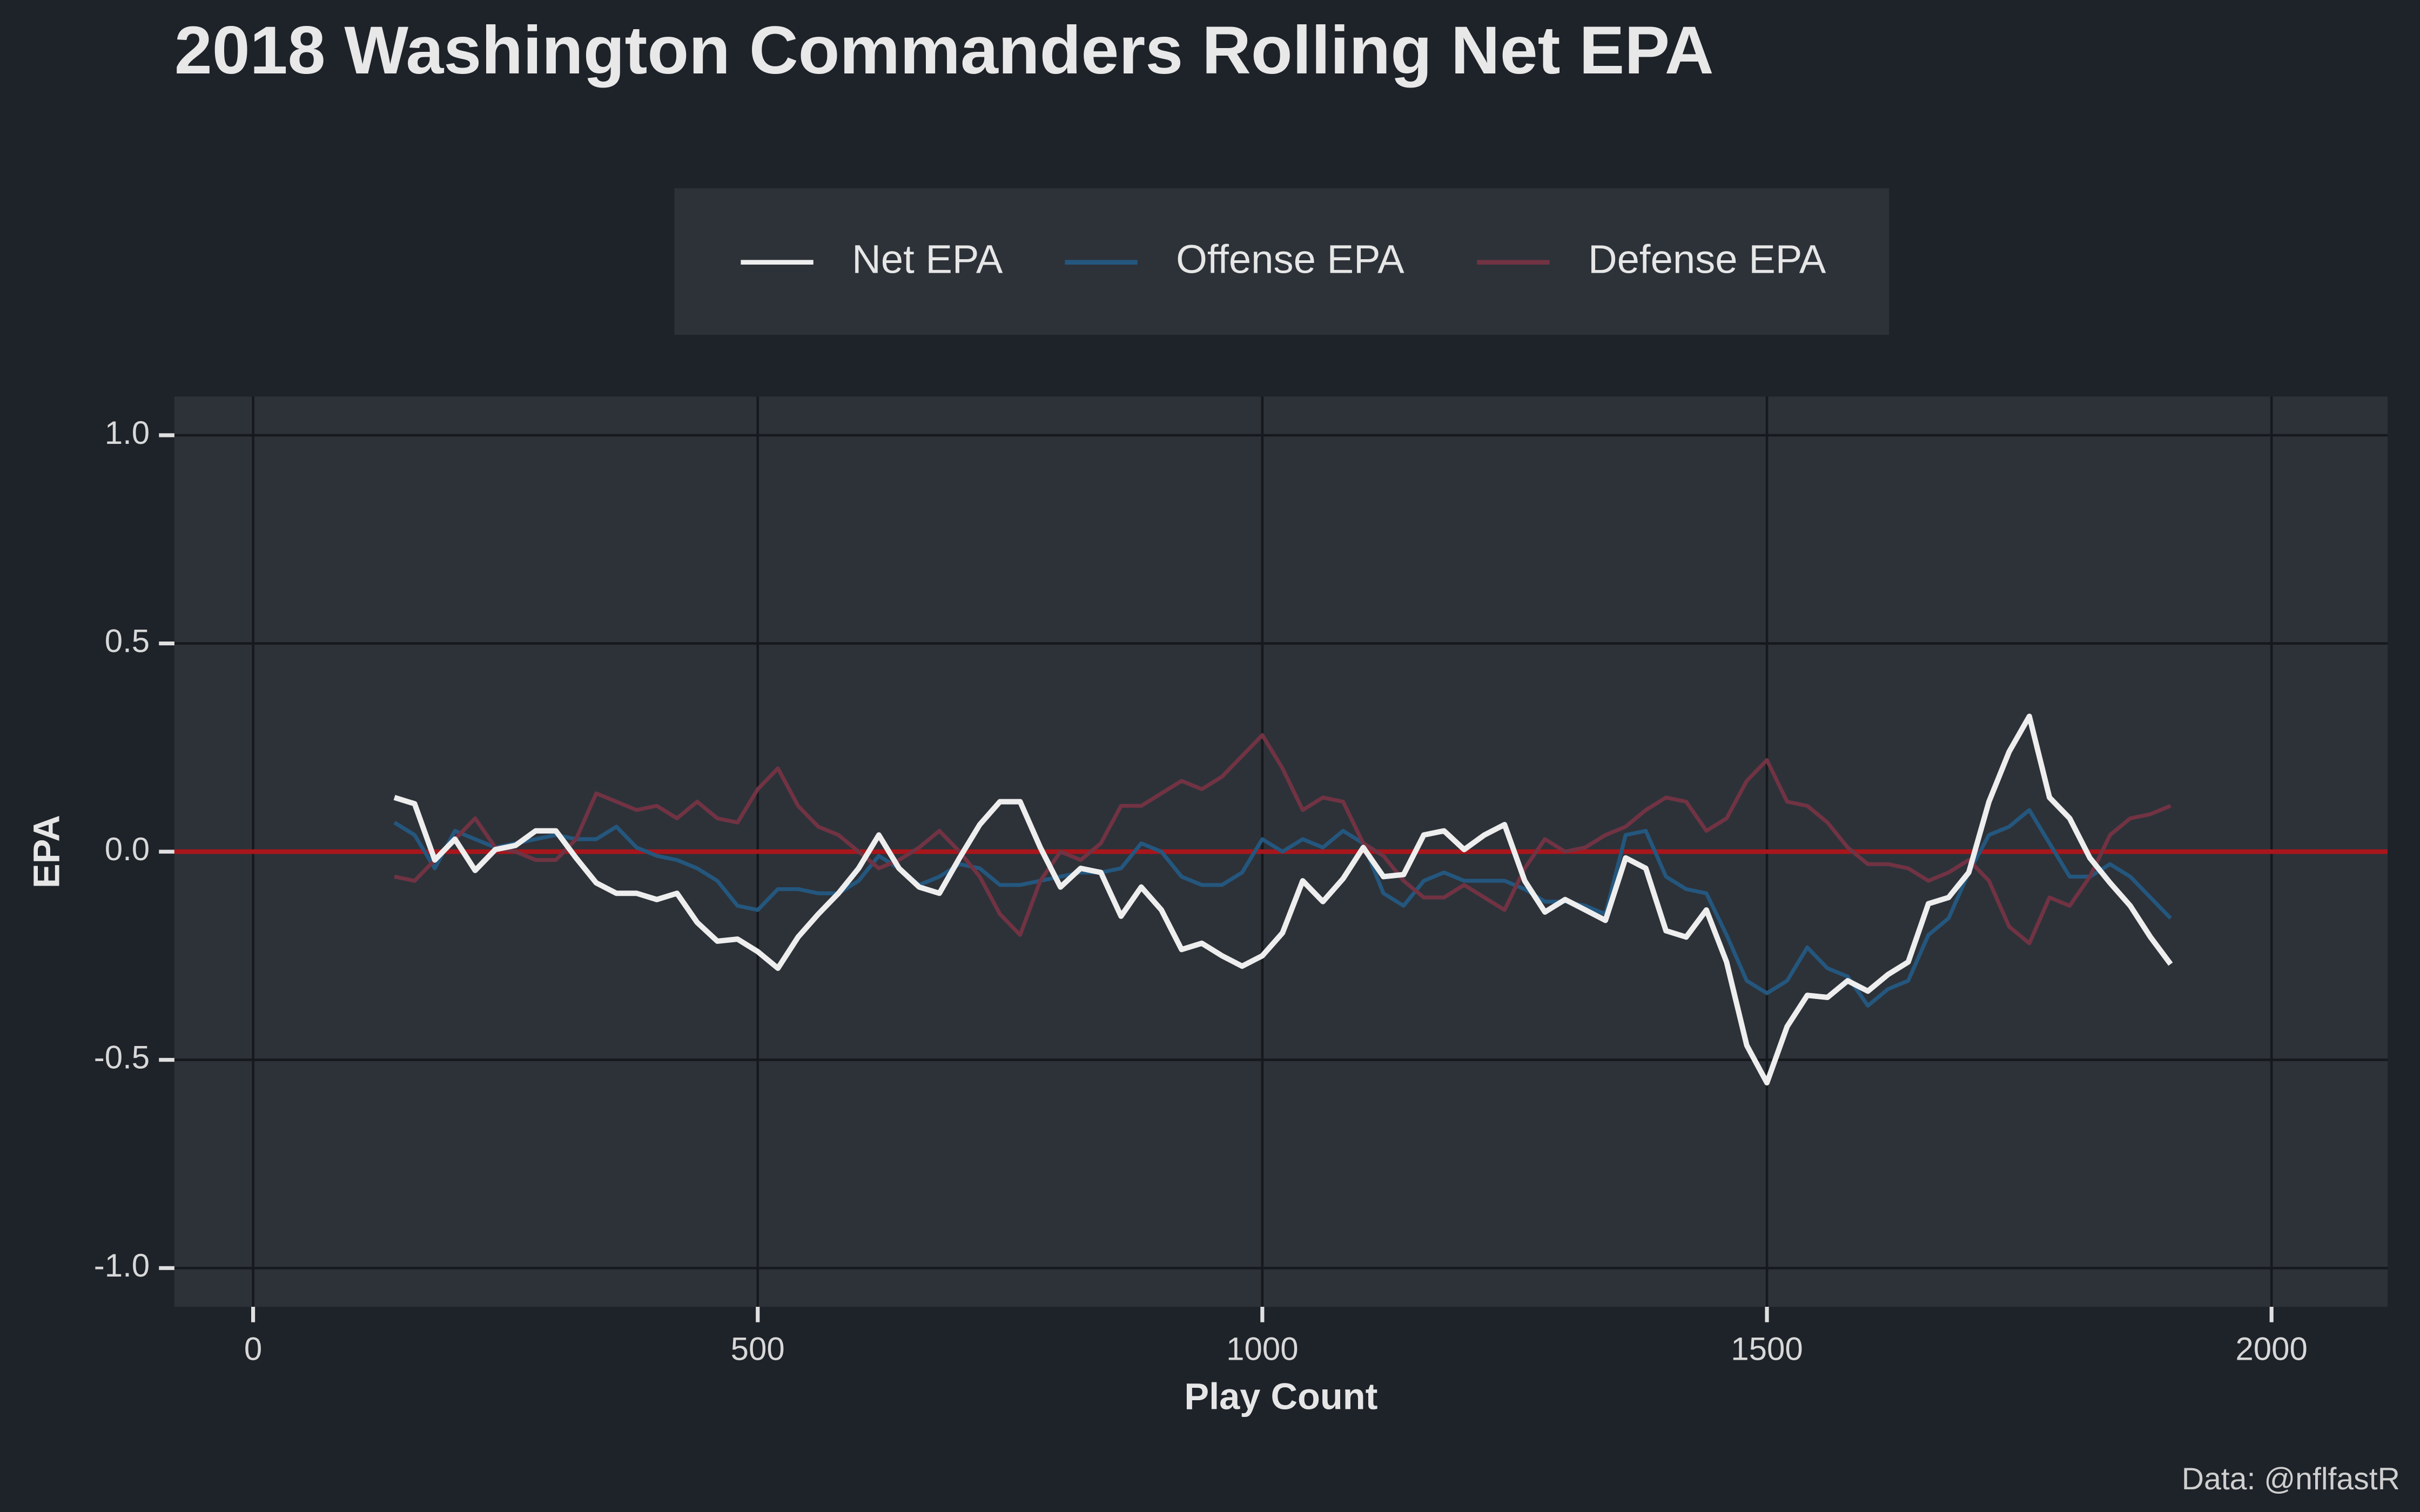 The height and width of the screenshot is (1512, 2420). Describe the element at coordinates (927, 259) in the screenshot. I see `legend-label: Net EPA` at that location.